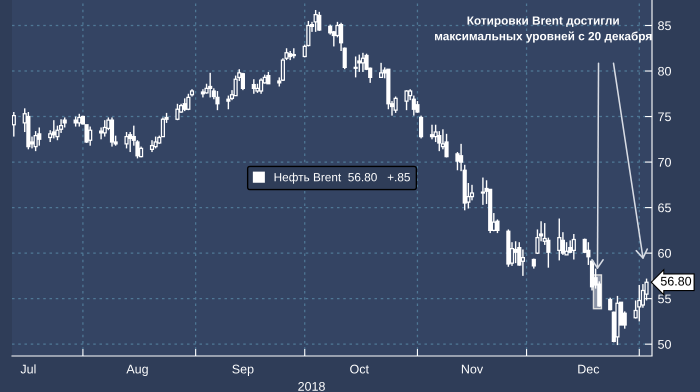 Image resolution: width=700 pixels, height=392 pixels. What do you see at coordinates (676, 281) in the screenshot?
I see `text: 56.80` at bounding box center [676, 281].